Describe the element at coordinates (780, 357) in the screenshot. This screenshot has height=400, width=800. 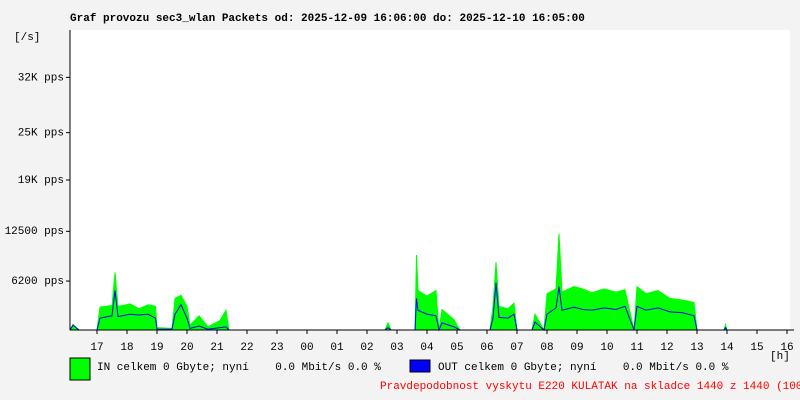
I see `x-unit: [h]` at that location.